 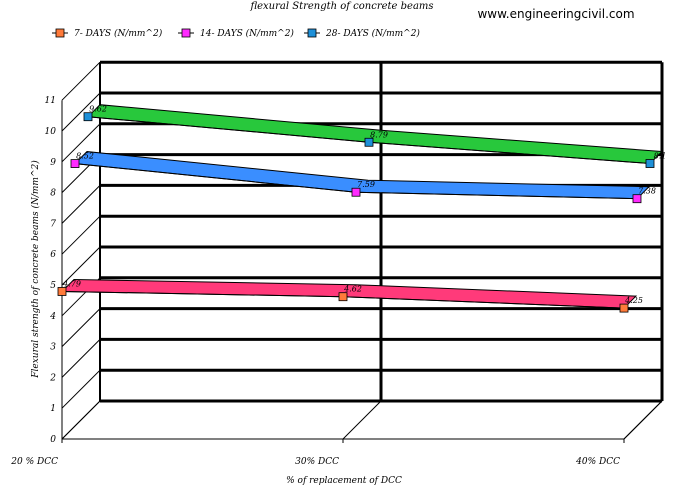 What do you see at coordinates (52, 378) in the screenshot?
I see `y-tick-label: 2` at bounding box center [52, 378].